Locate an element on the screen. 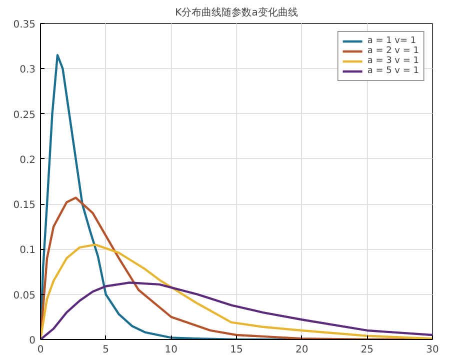  x-tick-label: 15 is located at coordinates (236, 349).